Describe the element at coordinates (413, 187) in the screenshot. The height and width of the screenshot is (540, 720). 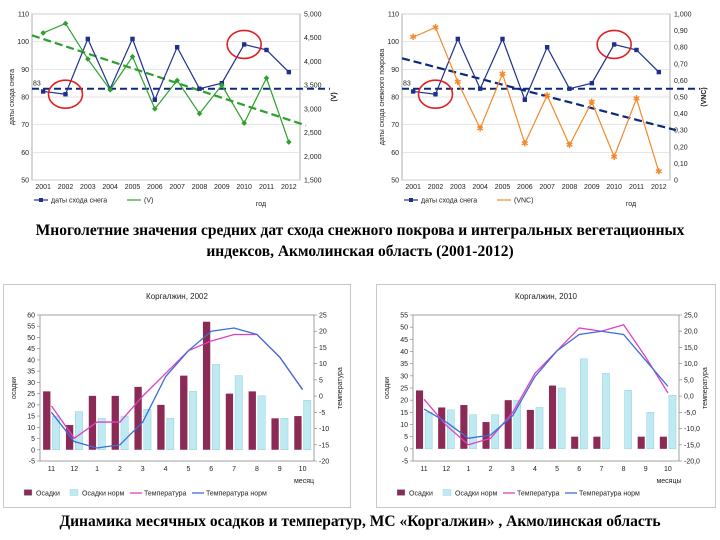
I see `x-tick-label: 2001` at that location.